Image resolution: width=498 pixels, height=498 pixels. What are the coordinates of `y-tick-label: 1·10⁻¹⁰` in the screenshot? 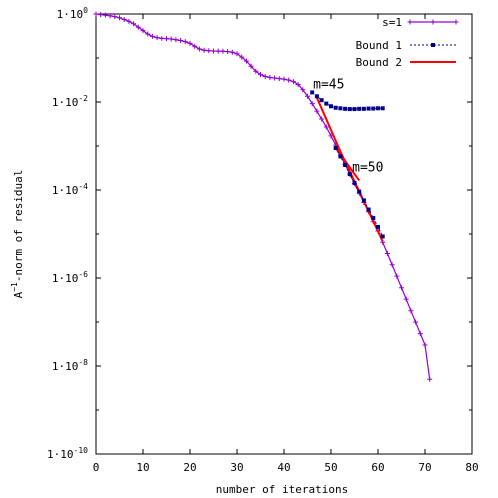 It's located at (67, 453).